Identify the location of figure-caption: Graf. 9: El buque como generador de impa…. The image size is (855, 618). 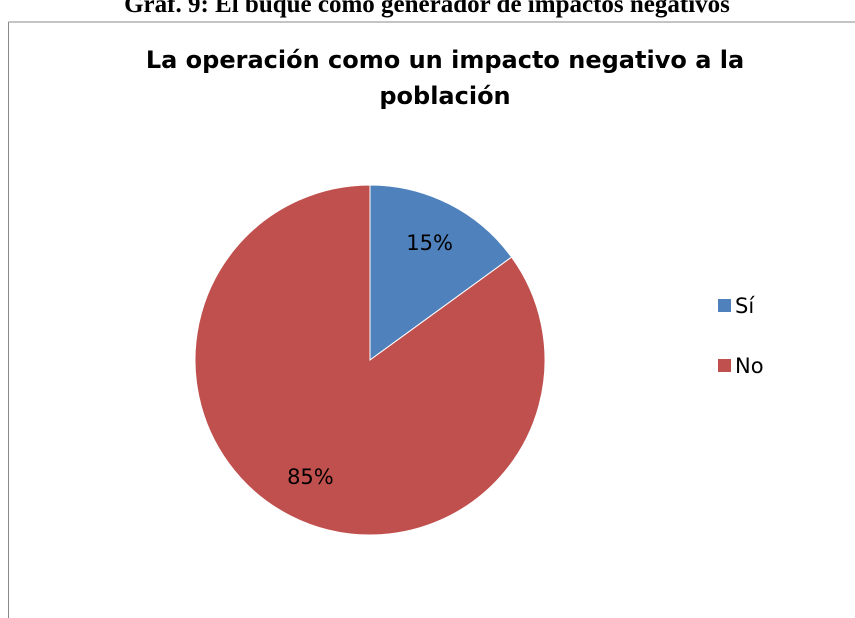
(427, 9).